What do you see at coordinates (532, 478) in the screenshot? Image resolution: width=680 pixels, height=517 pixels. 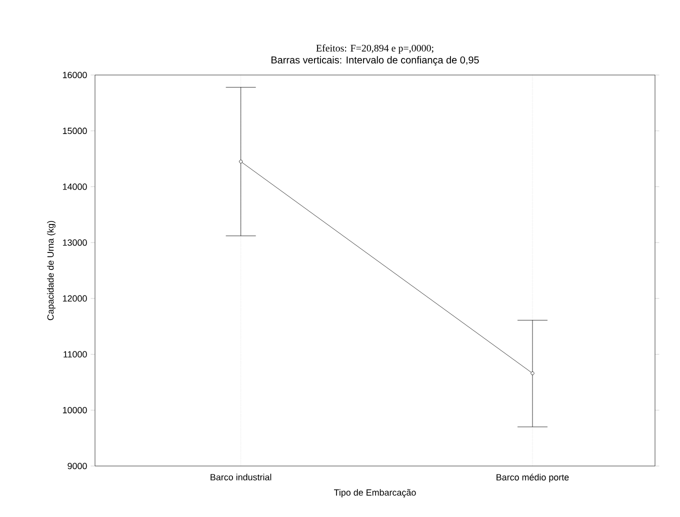 I see `x-tick-label: Barco médio porte` at bounding box center [532, 478].